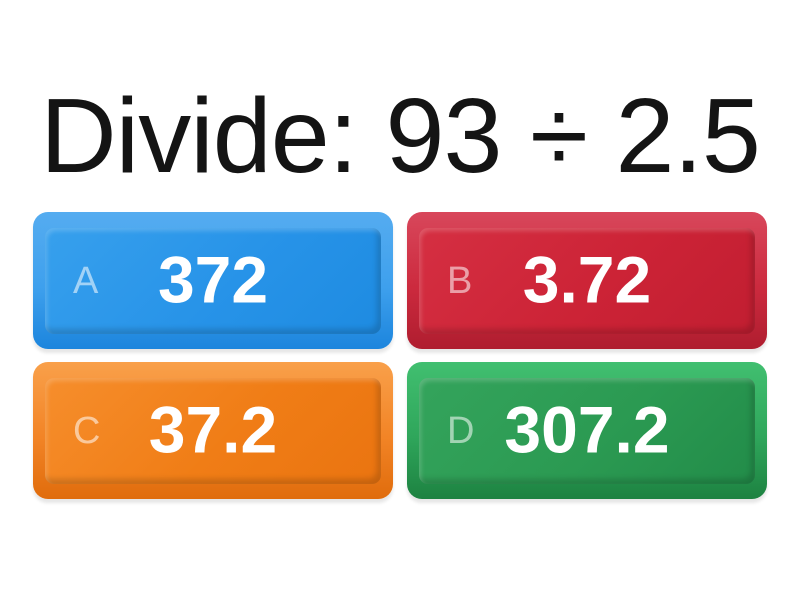  I want to click on answer-button-d: D 307.2, so click(587, 430).